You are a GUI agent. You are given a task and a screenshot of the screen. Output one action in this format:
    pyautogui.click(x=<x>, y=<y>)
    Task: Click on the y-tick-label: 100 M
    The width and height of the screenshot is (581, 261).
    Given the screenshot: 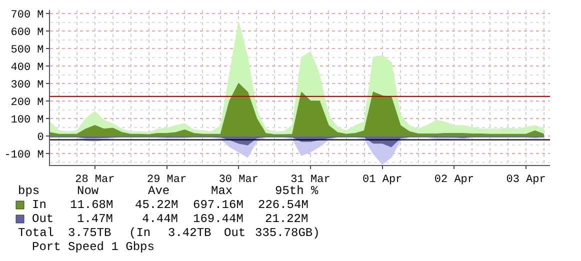 What is the action you would take?
    pyautogui.click(x=27, y=120)
    